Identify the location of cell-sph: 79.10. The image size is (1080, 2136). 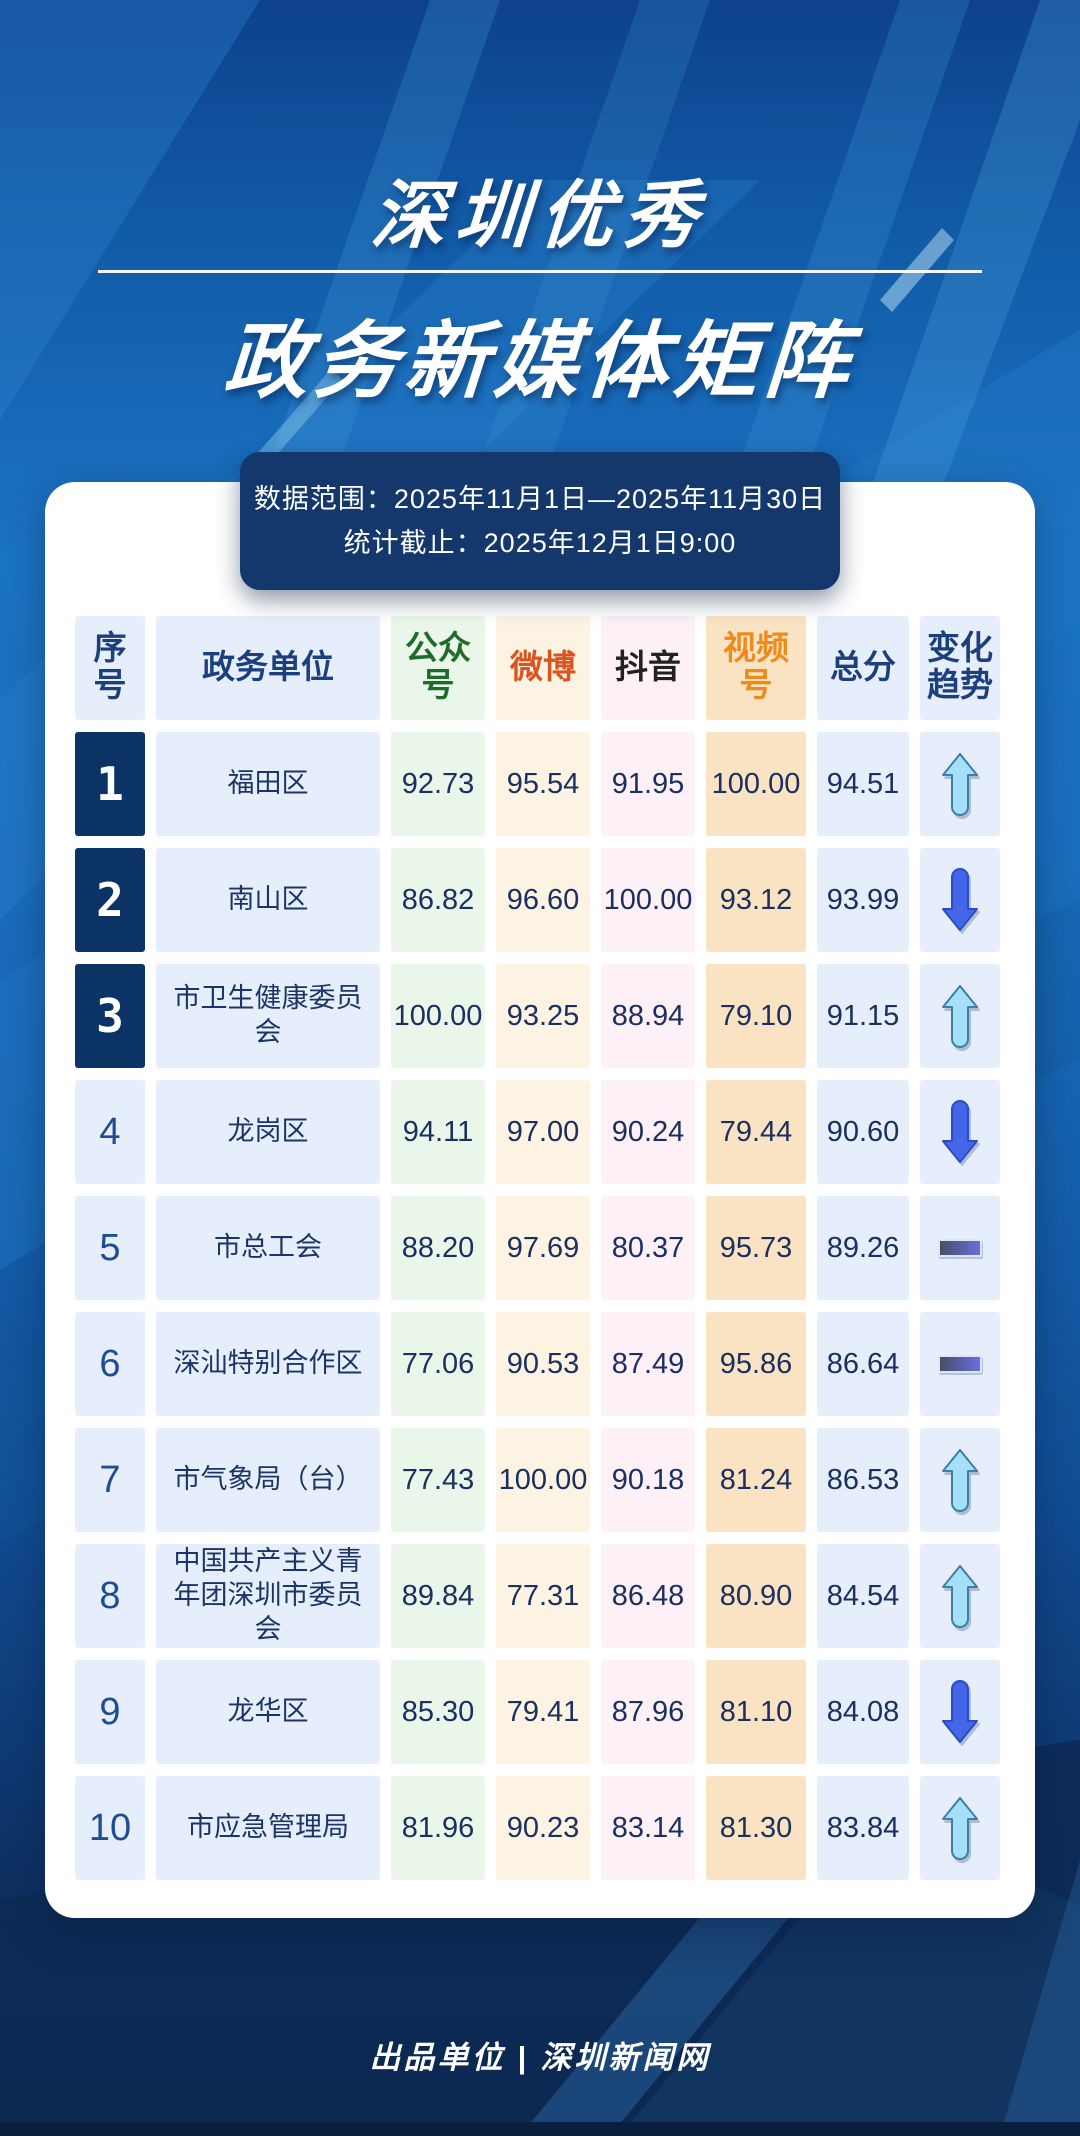
(756, 1016).